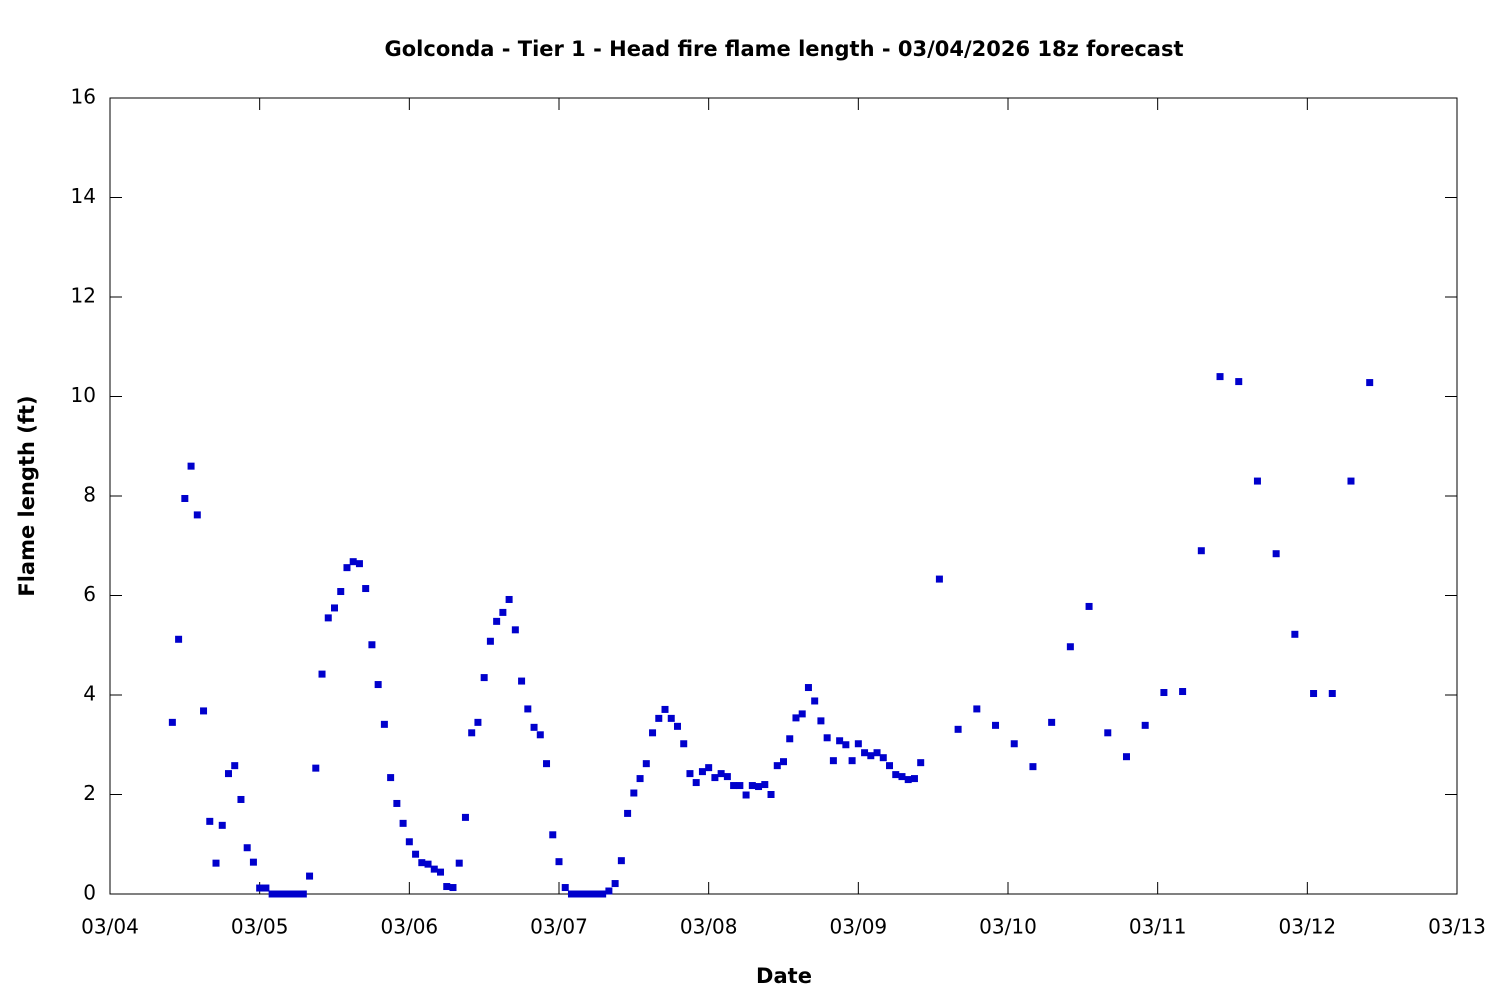  Describe the element at coordinates (410, 927) in the screenshot. I see `x-tick-label: 03/06` at that location.